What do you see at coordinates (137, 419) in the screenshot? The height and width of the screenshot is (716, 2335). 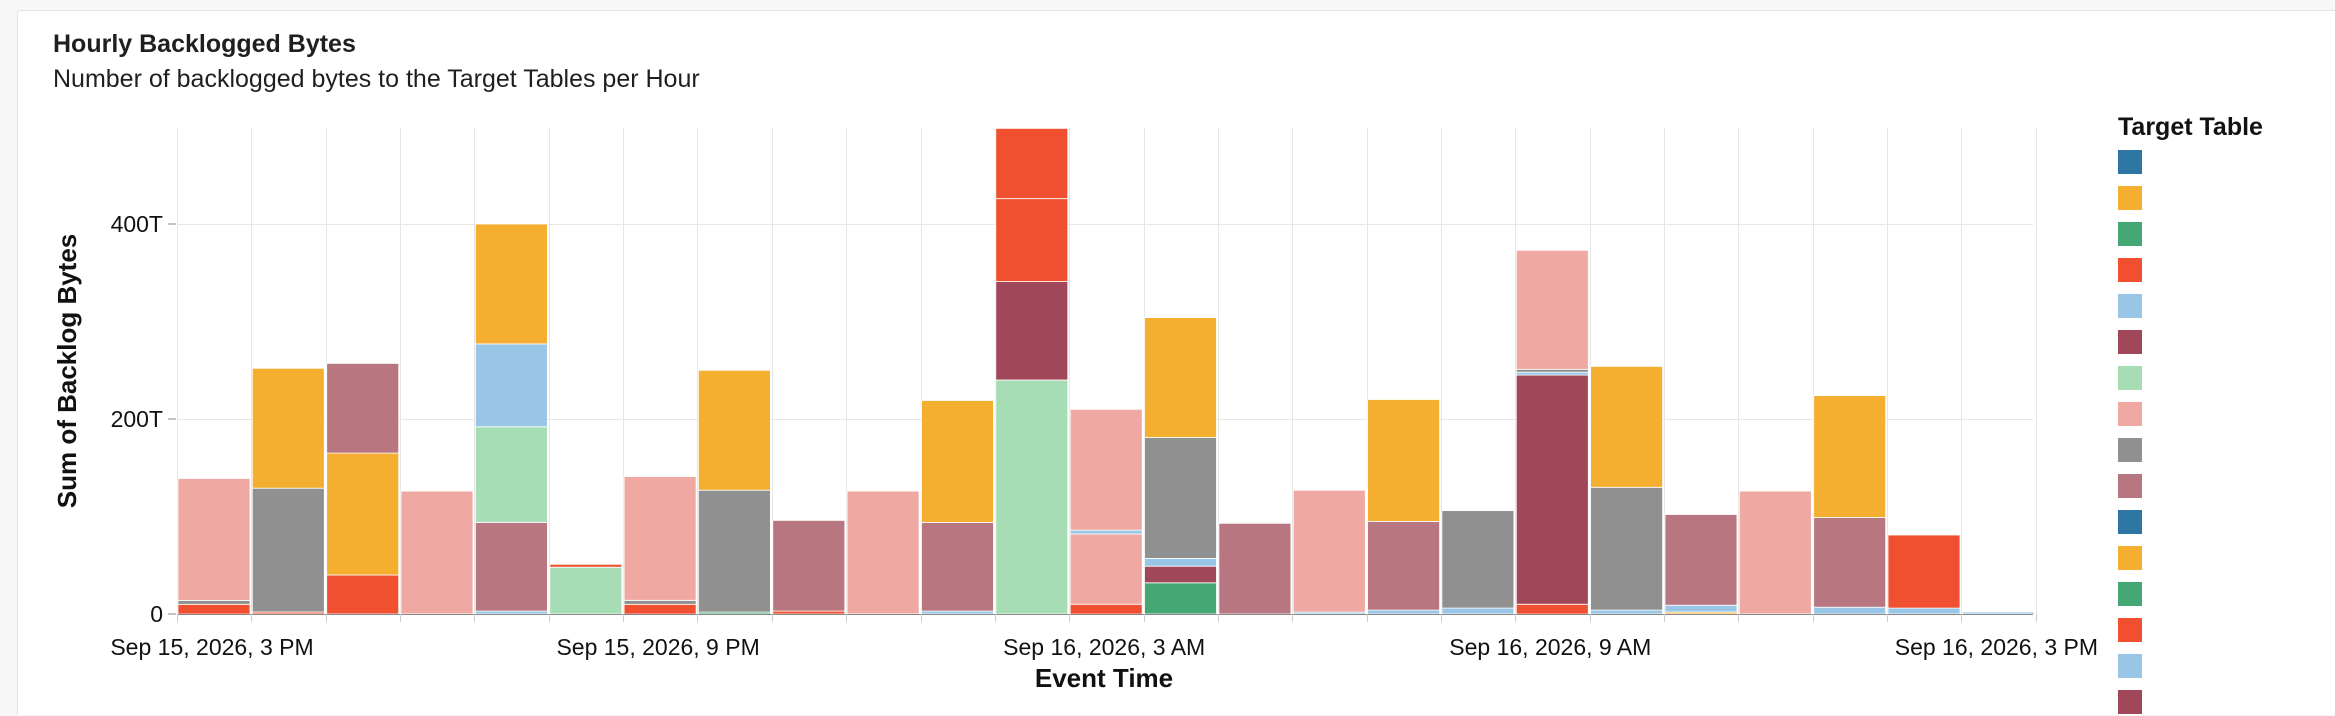 I see `y-tick-label: 200T` at bounding box center [137, 419].